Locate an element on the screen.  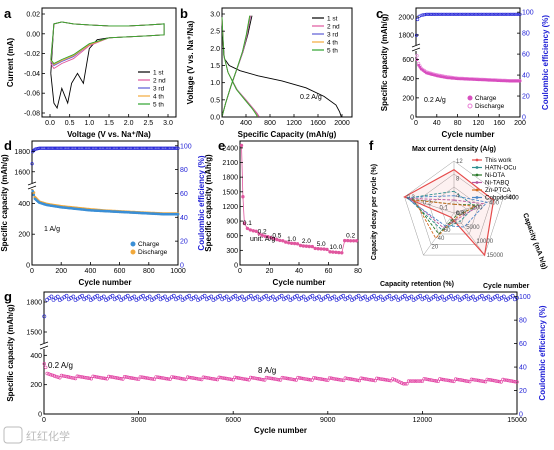
panel-g-ylabel: Specific capacity (mAh/g) is located at coordinates (10, 353).